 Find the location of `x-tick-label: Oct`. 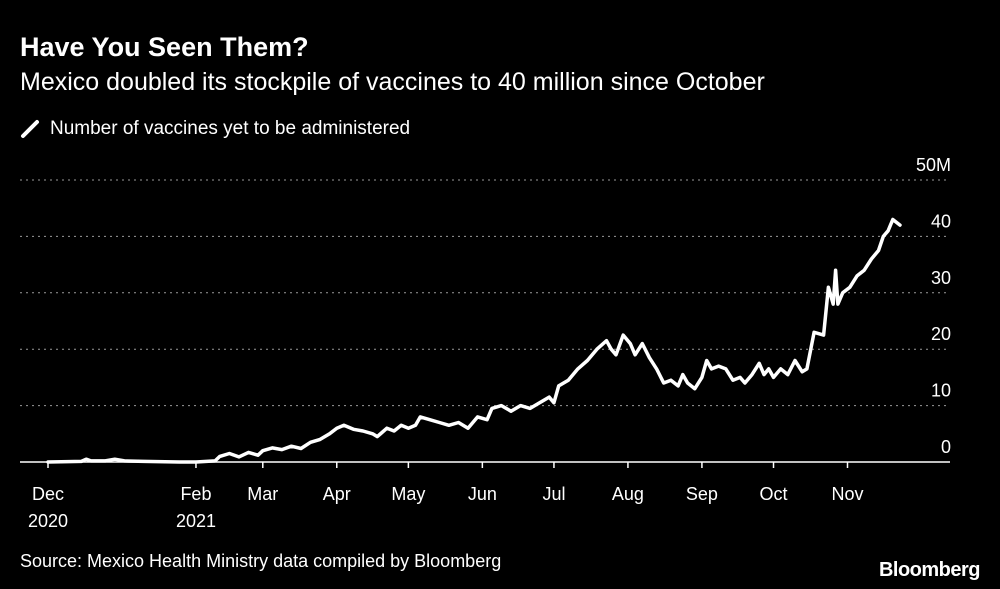

x-tick-label: Oct is located at coordinates (774, 494).